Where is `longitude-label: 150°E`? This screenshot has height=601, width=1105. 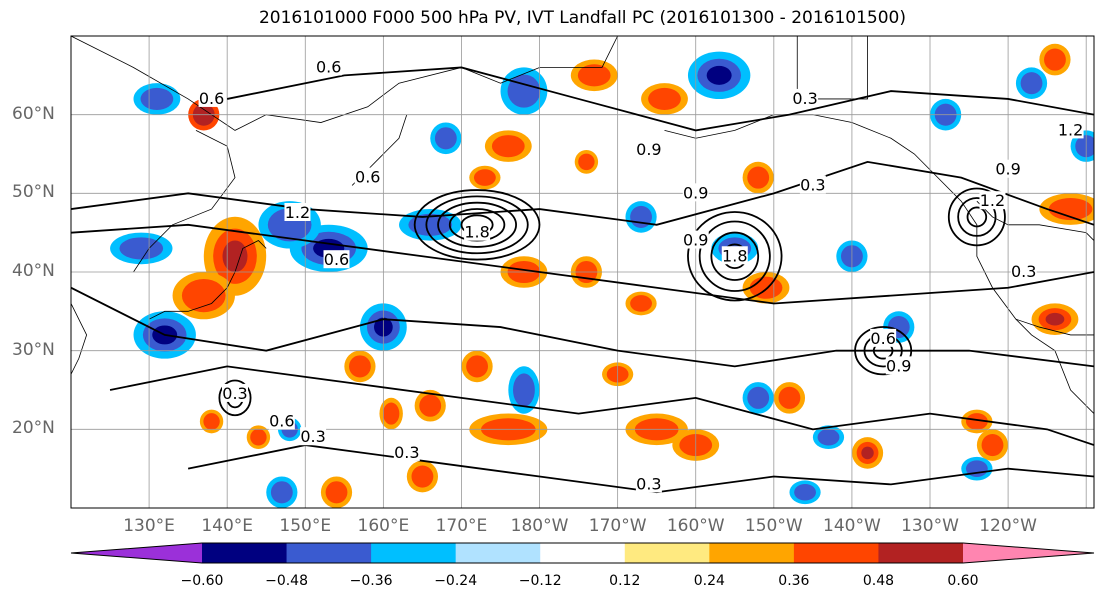
longitude-label: 150°E is located at coordinates (305, 526).